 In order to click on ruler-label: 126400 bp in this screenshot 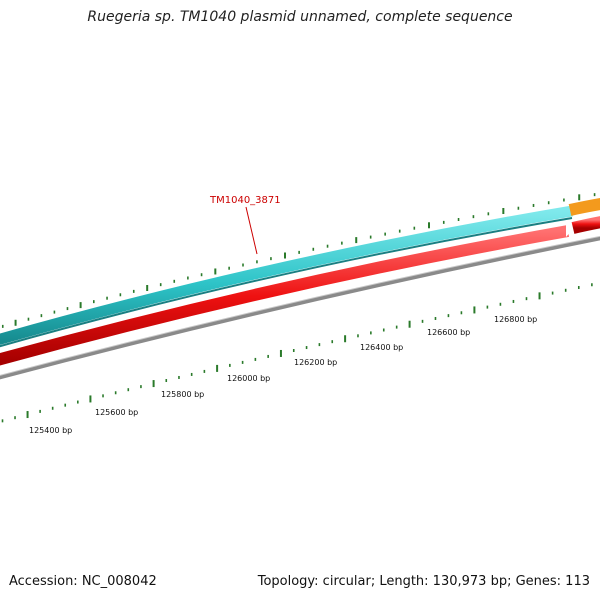, I will do `click(381, 347)`.